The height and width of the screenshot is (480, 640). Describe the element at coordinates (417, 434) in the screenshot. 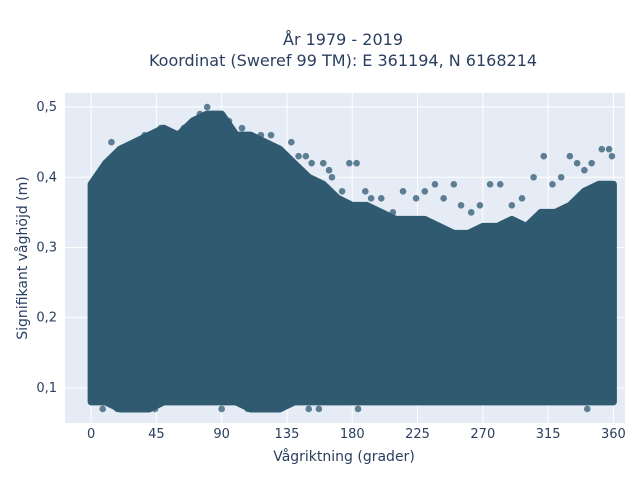

I see `x-tick-label: 225` at that location.